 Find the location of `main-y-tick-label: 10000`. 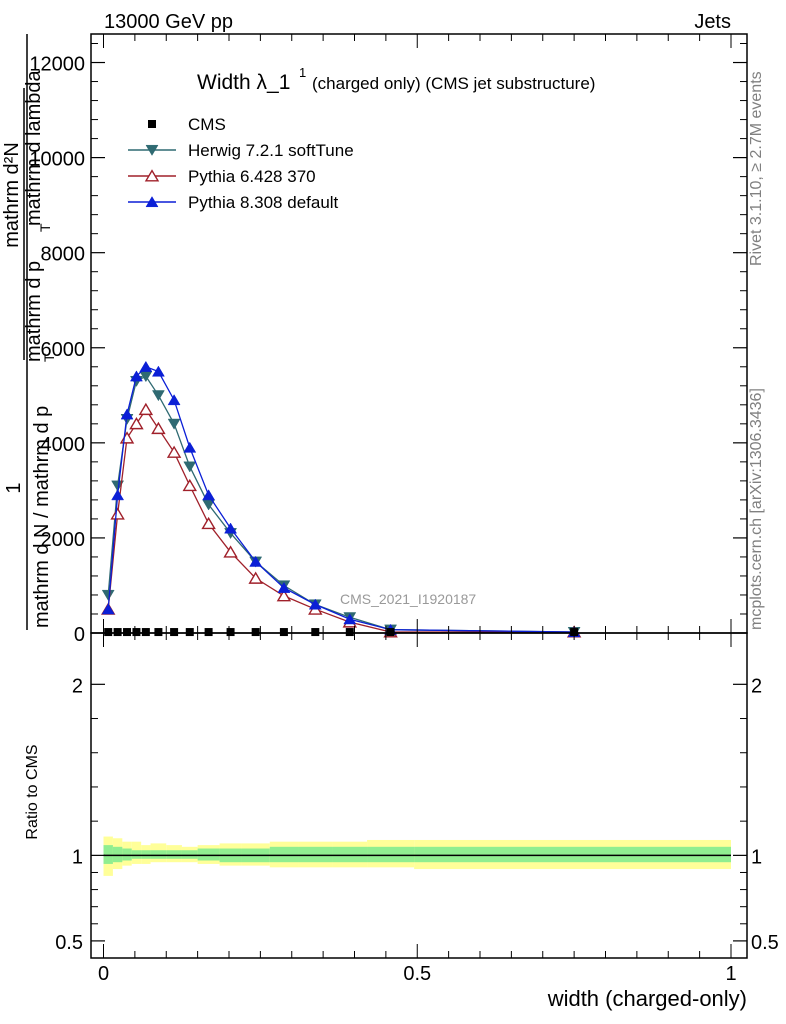

main-y-tick-label: 10000 is located at coordinates (57, 160).